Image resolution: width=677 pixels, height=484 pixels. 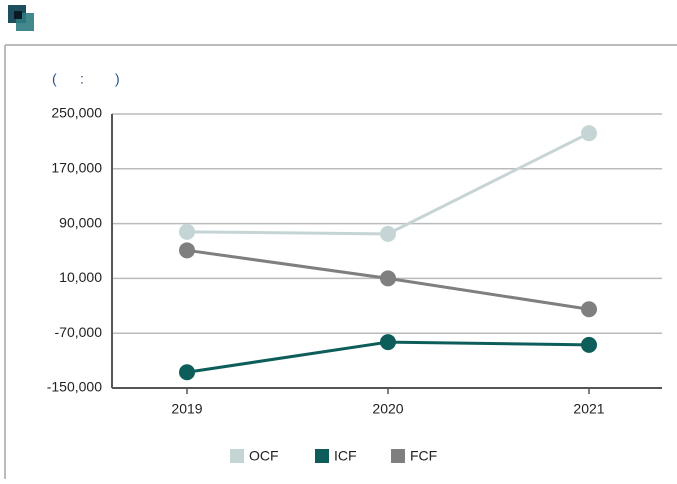 I want to click on y-tick-label: -150,000, so click(x=74, y=387).